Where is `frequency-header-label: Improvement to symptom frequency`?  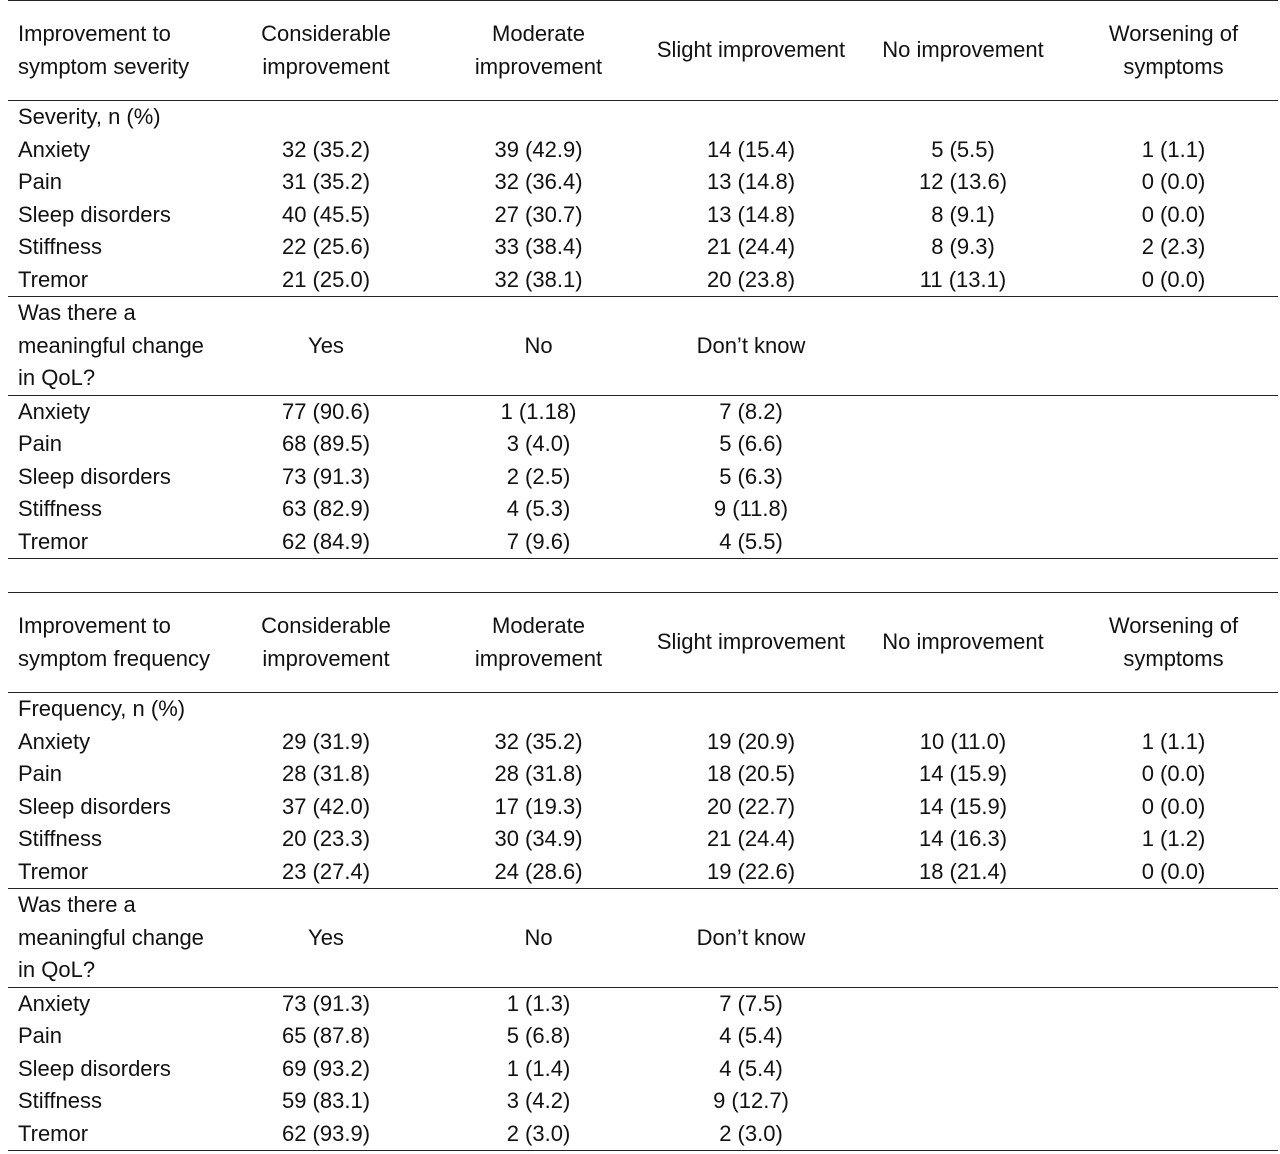 frequency-header-label: Improvement to symptom frequency is located at coordinates (114, 642).